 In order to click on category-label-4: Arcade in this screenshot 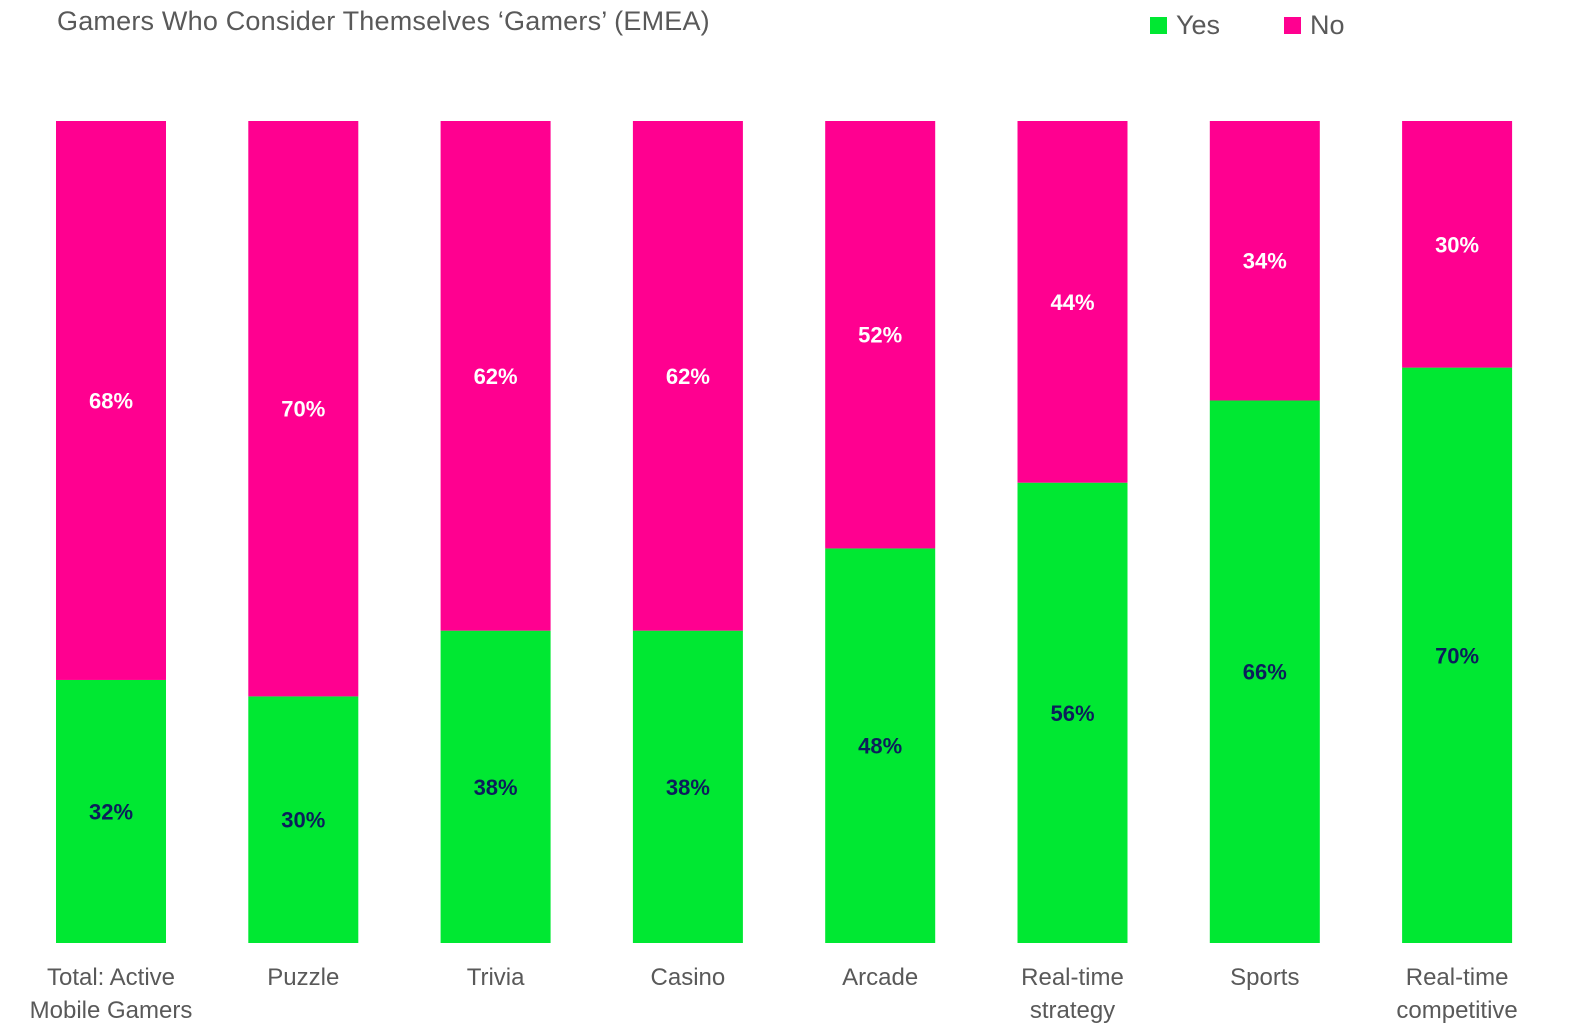, I will do `click(880, 977)`.